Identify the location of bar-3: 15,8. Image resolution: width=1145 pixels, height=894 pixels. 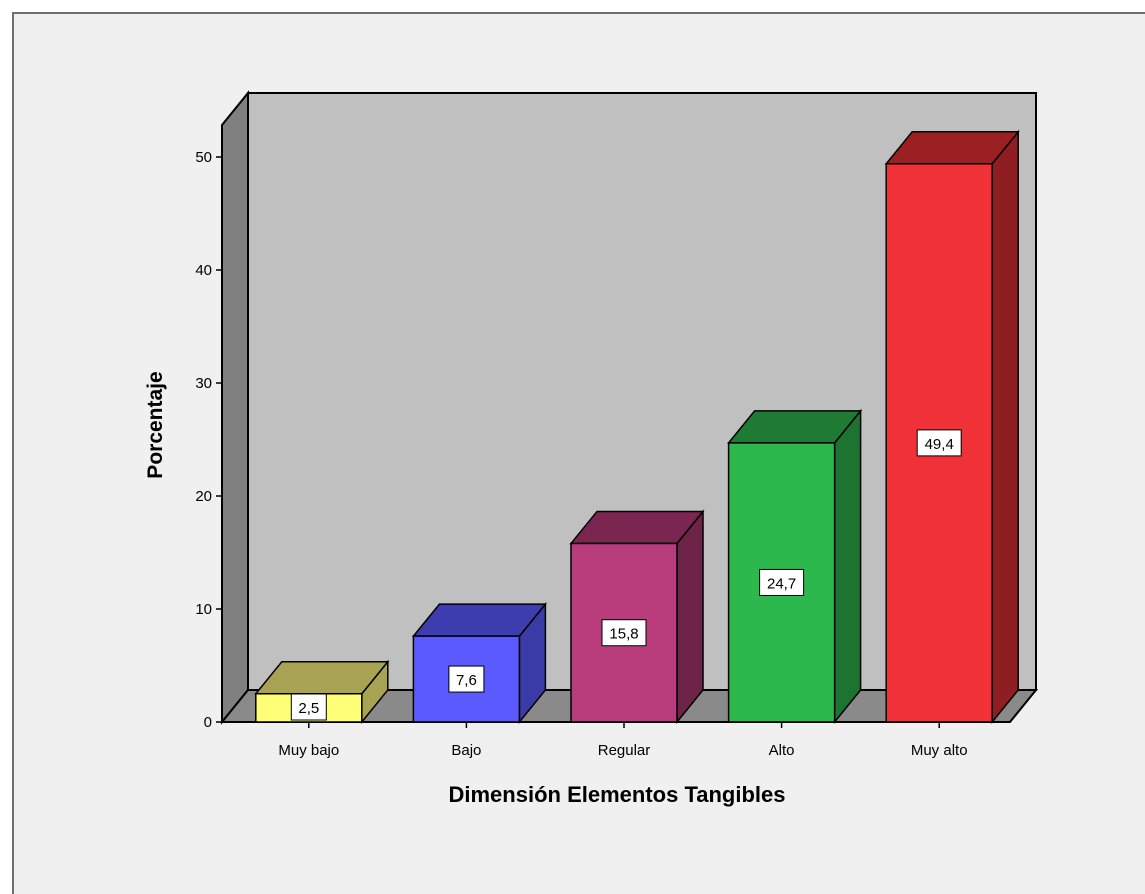
(637, 617).